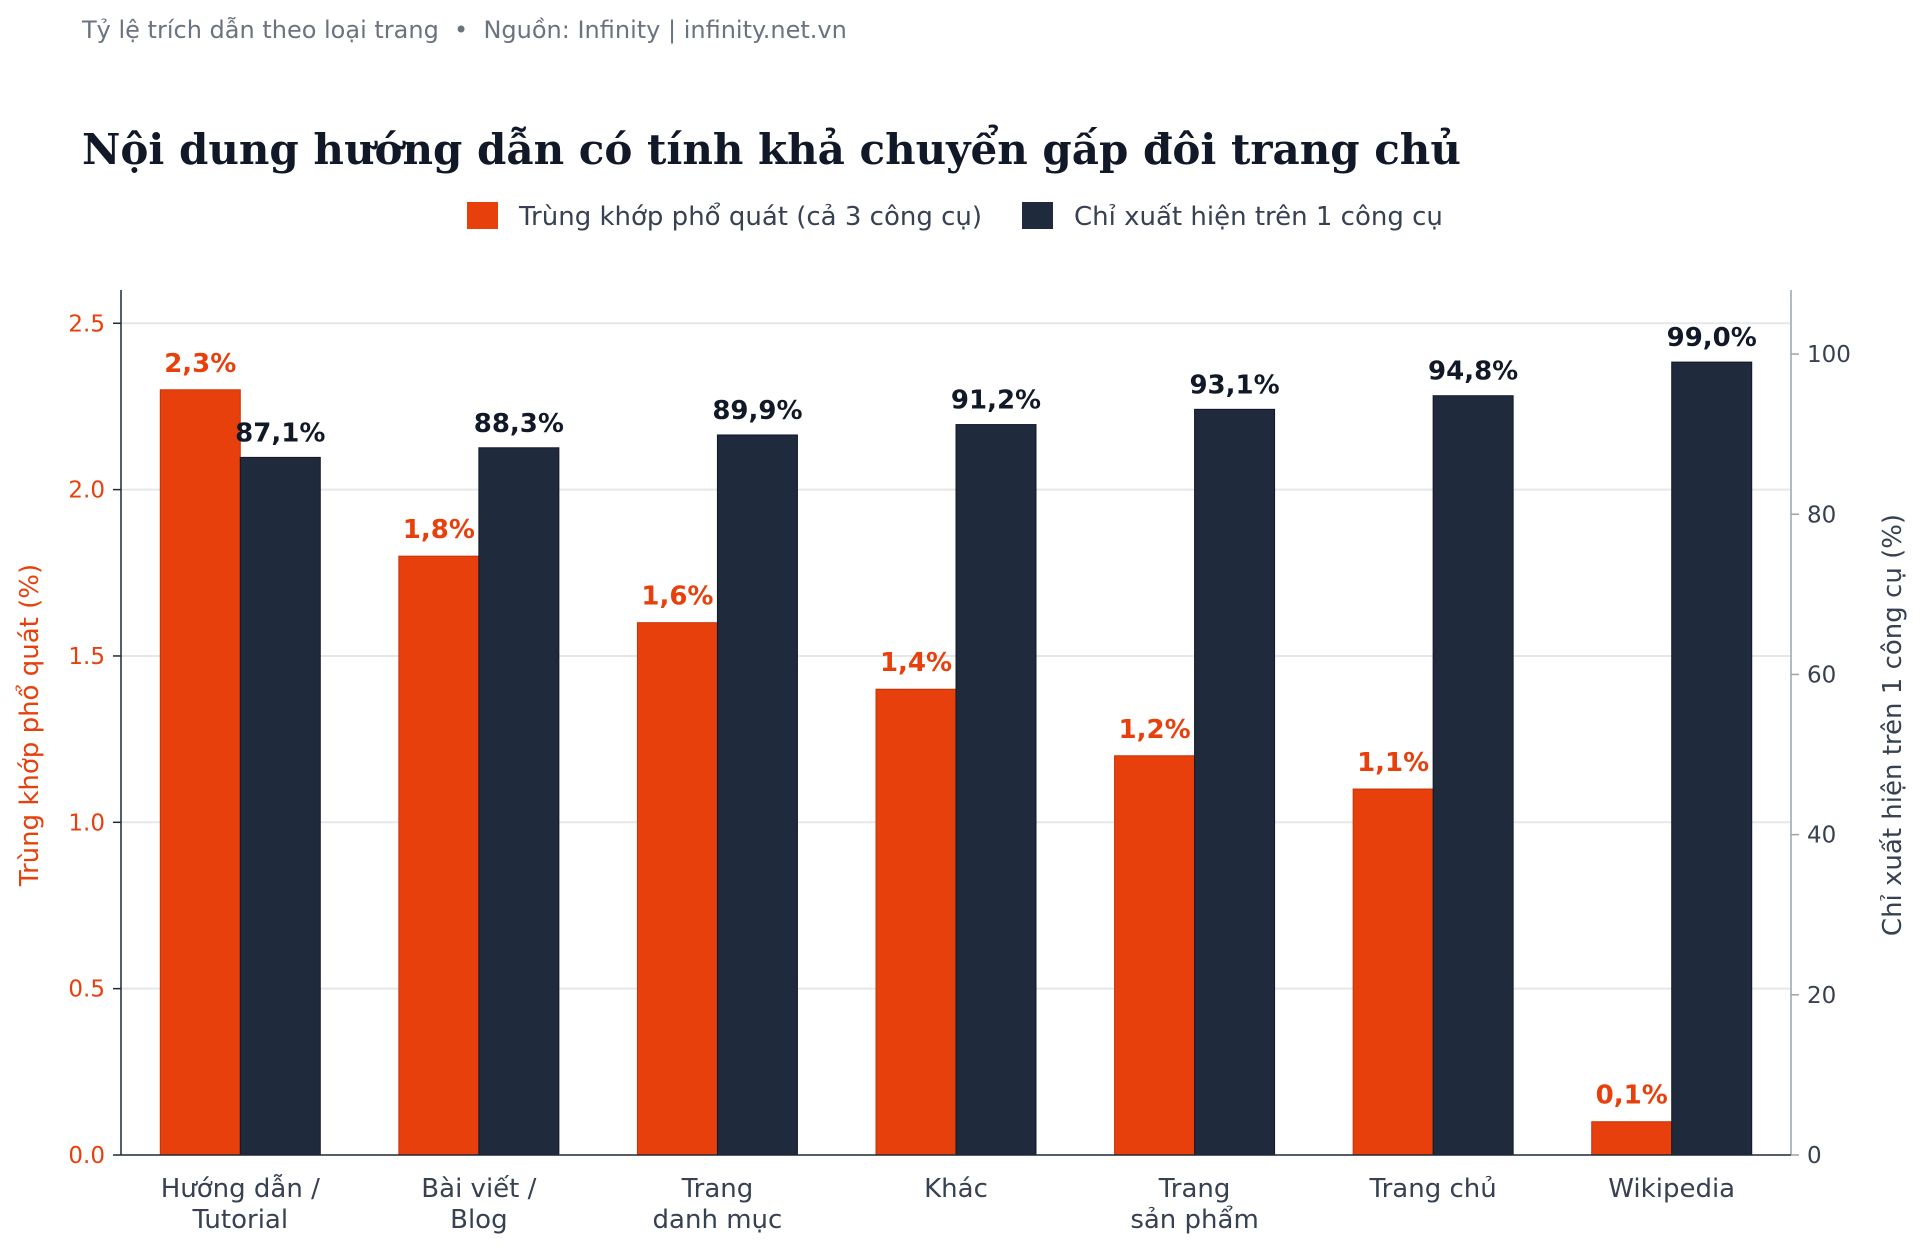 The image size is (1920, 1251). I want to click on category-label: Khác, so click(956, 1189).